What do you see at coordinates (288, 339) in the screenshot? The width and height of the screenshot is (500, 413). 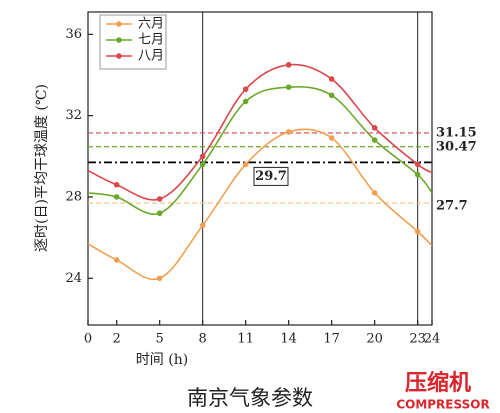 I see `x-tick-label: 14` at bounding box center [288, 339].